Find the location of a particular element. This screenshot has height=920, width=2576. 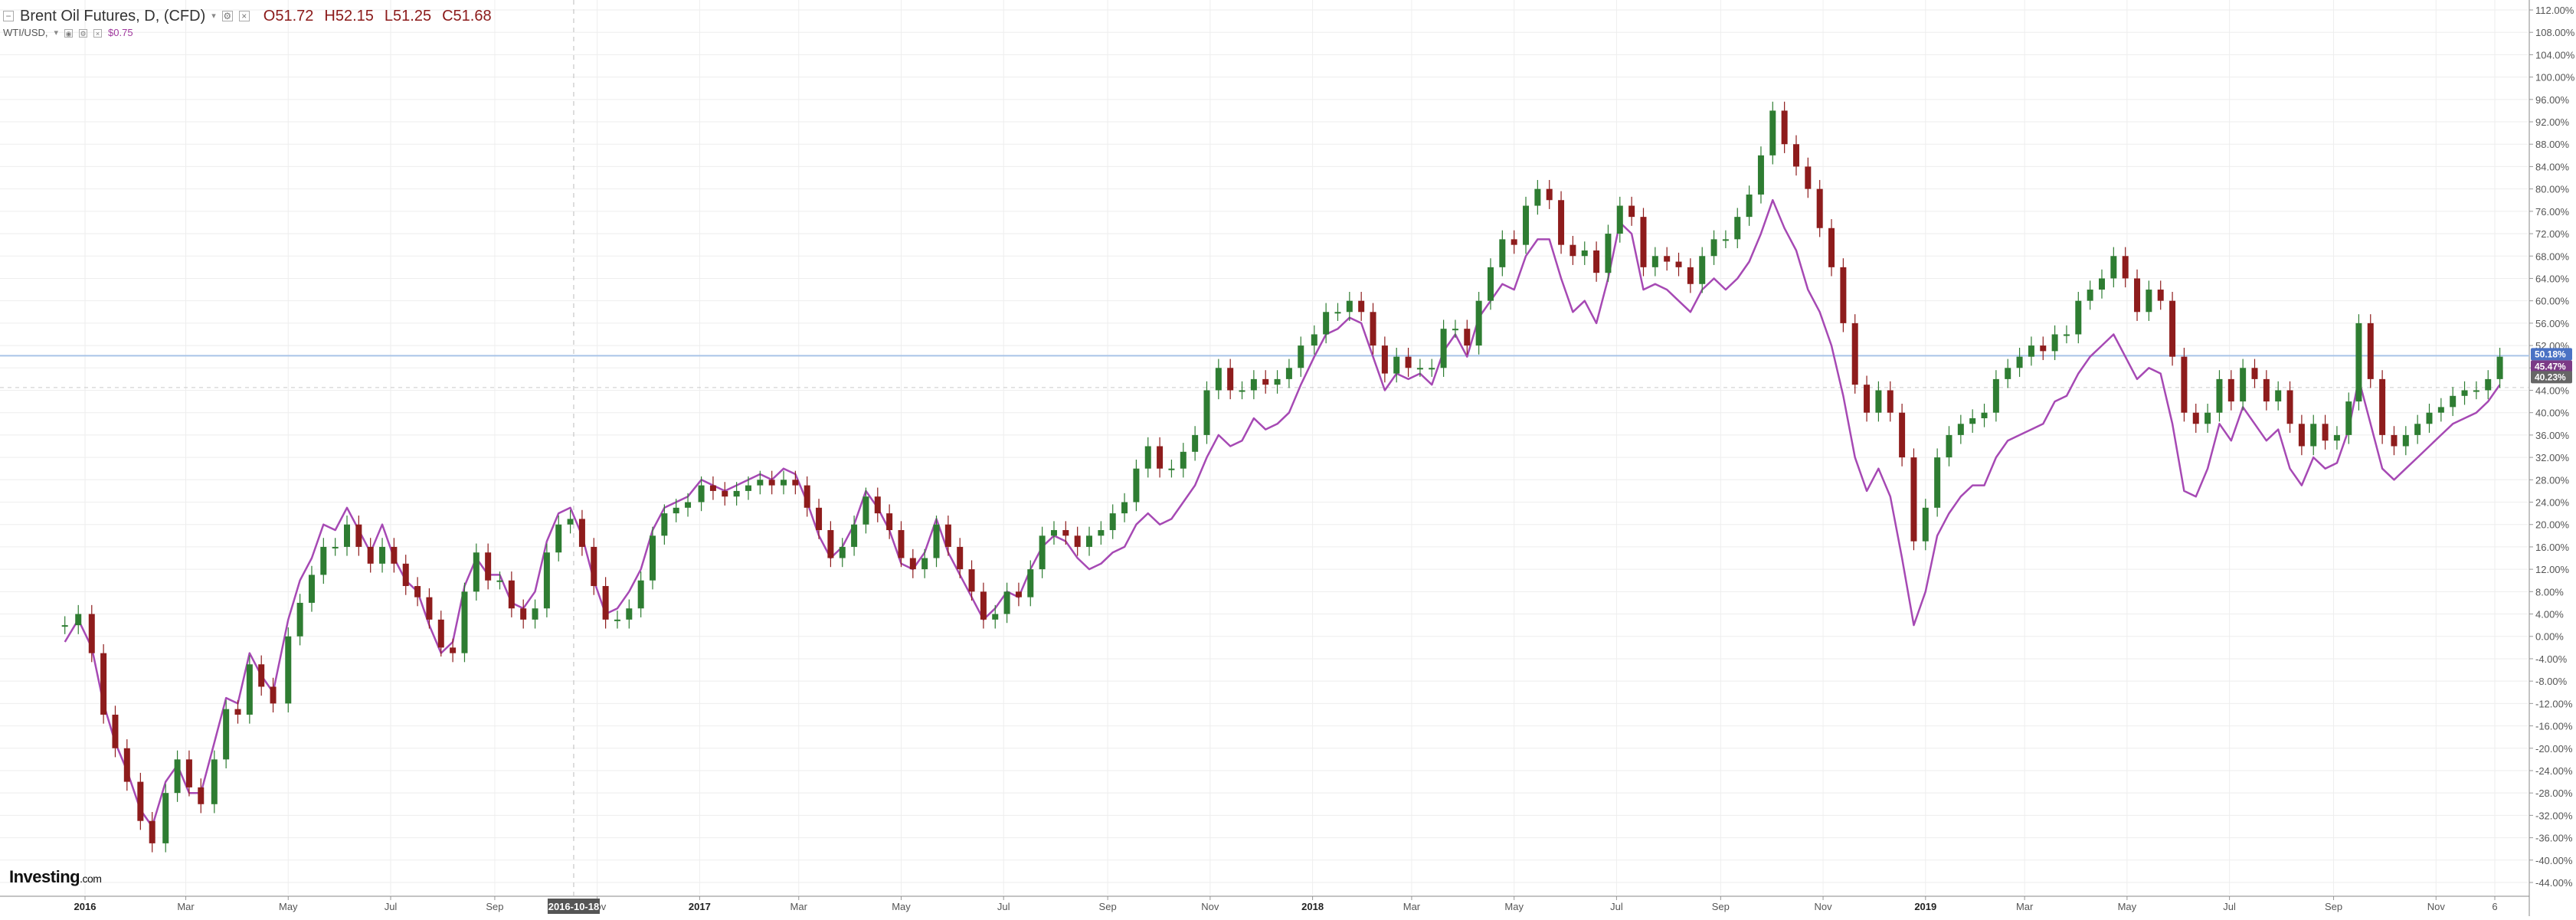

y-tick-label: -28.00% is located at coordinates (2554, 793).